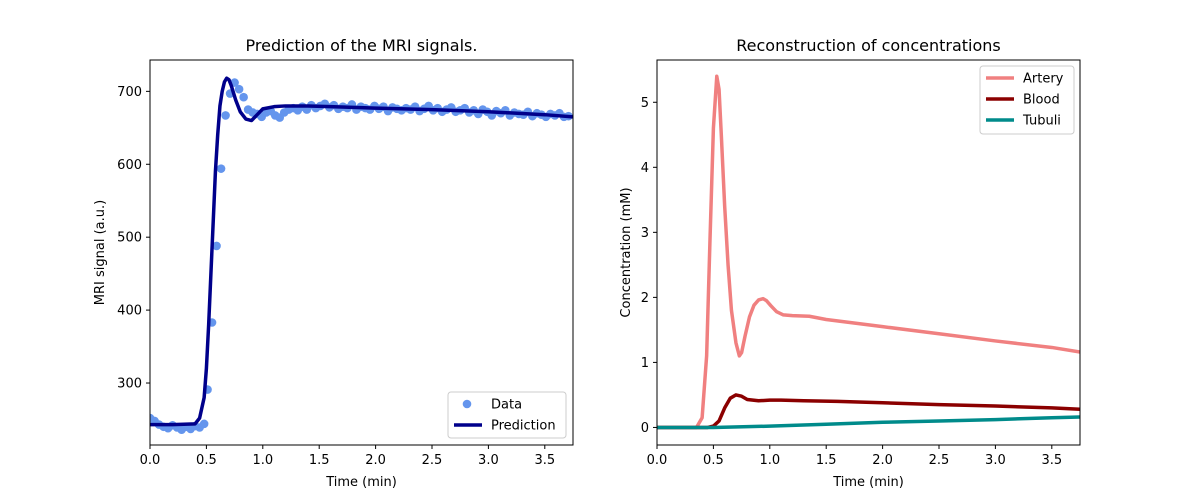 This screenshot has height=500, width=1200. I want to click on legend-marker, so click(467, 404).